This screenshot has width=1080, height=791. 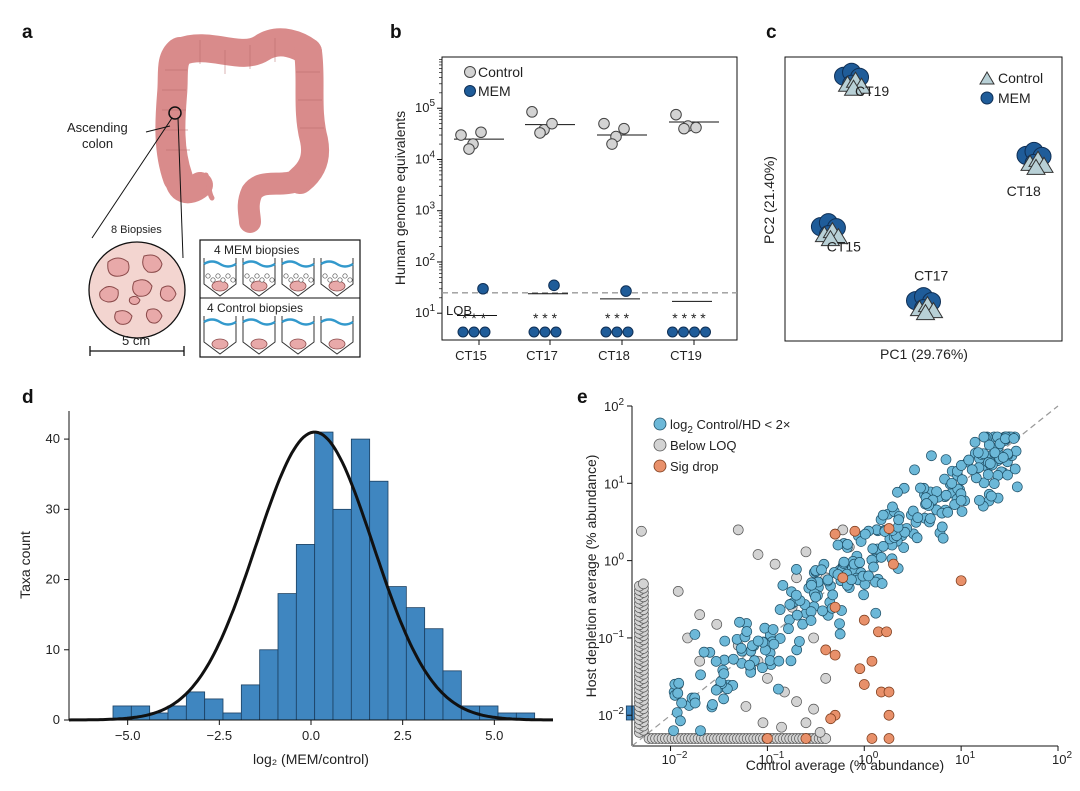 I want to click on e-xtick-label: 10⁻¹, so click(x=771, y=758).